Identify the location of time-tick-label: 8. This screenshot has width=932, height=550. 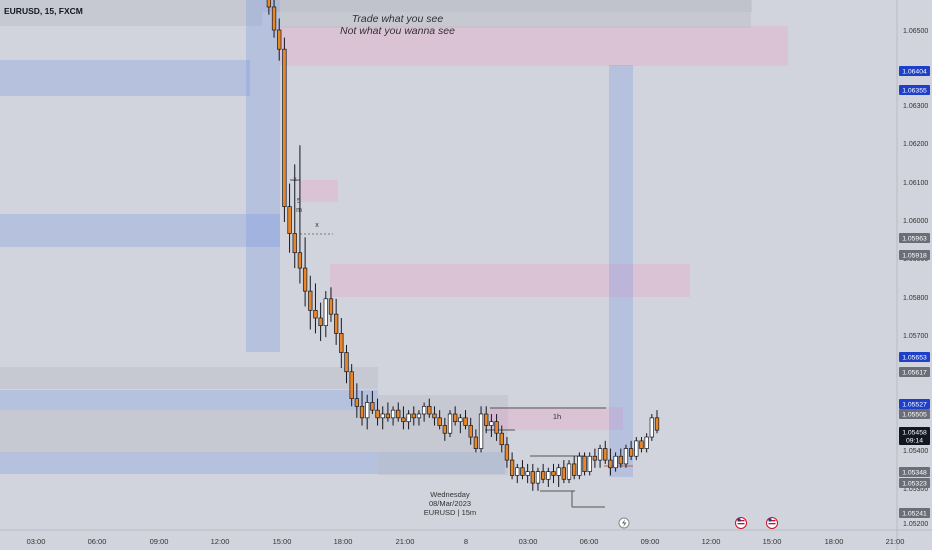
(466, 541).